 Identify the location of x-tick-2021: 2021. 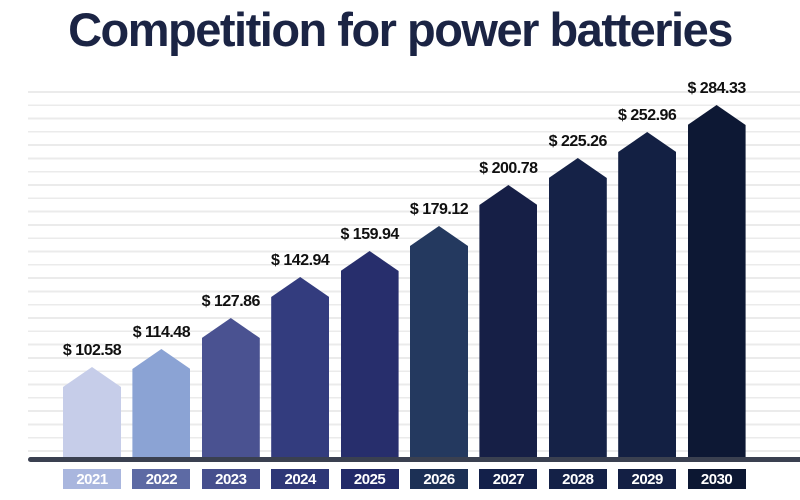
(92, 479).